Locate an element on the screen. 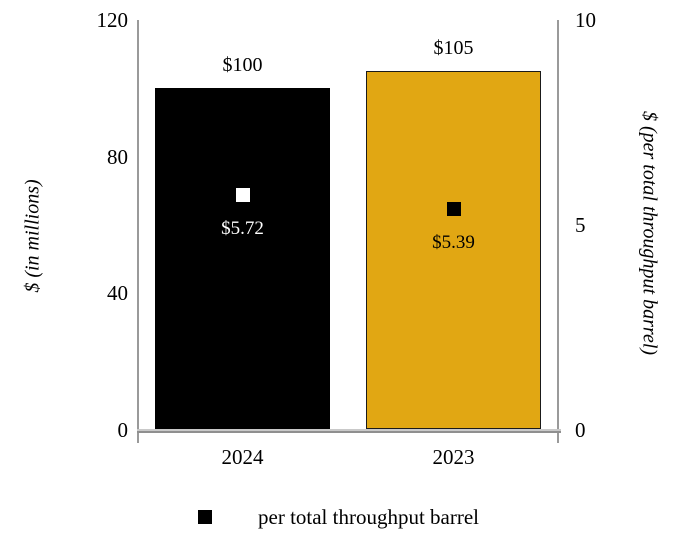  left-axis-title: $ (in millions) is located at coordinates (32, 236).